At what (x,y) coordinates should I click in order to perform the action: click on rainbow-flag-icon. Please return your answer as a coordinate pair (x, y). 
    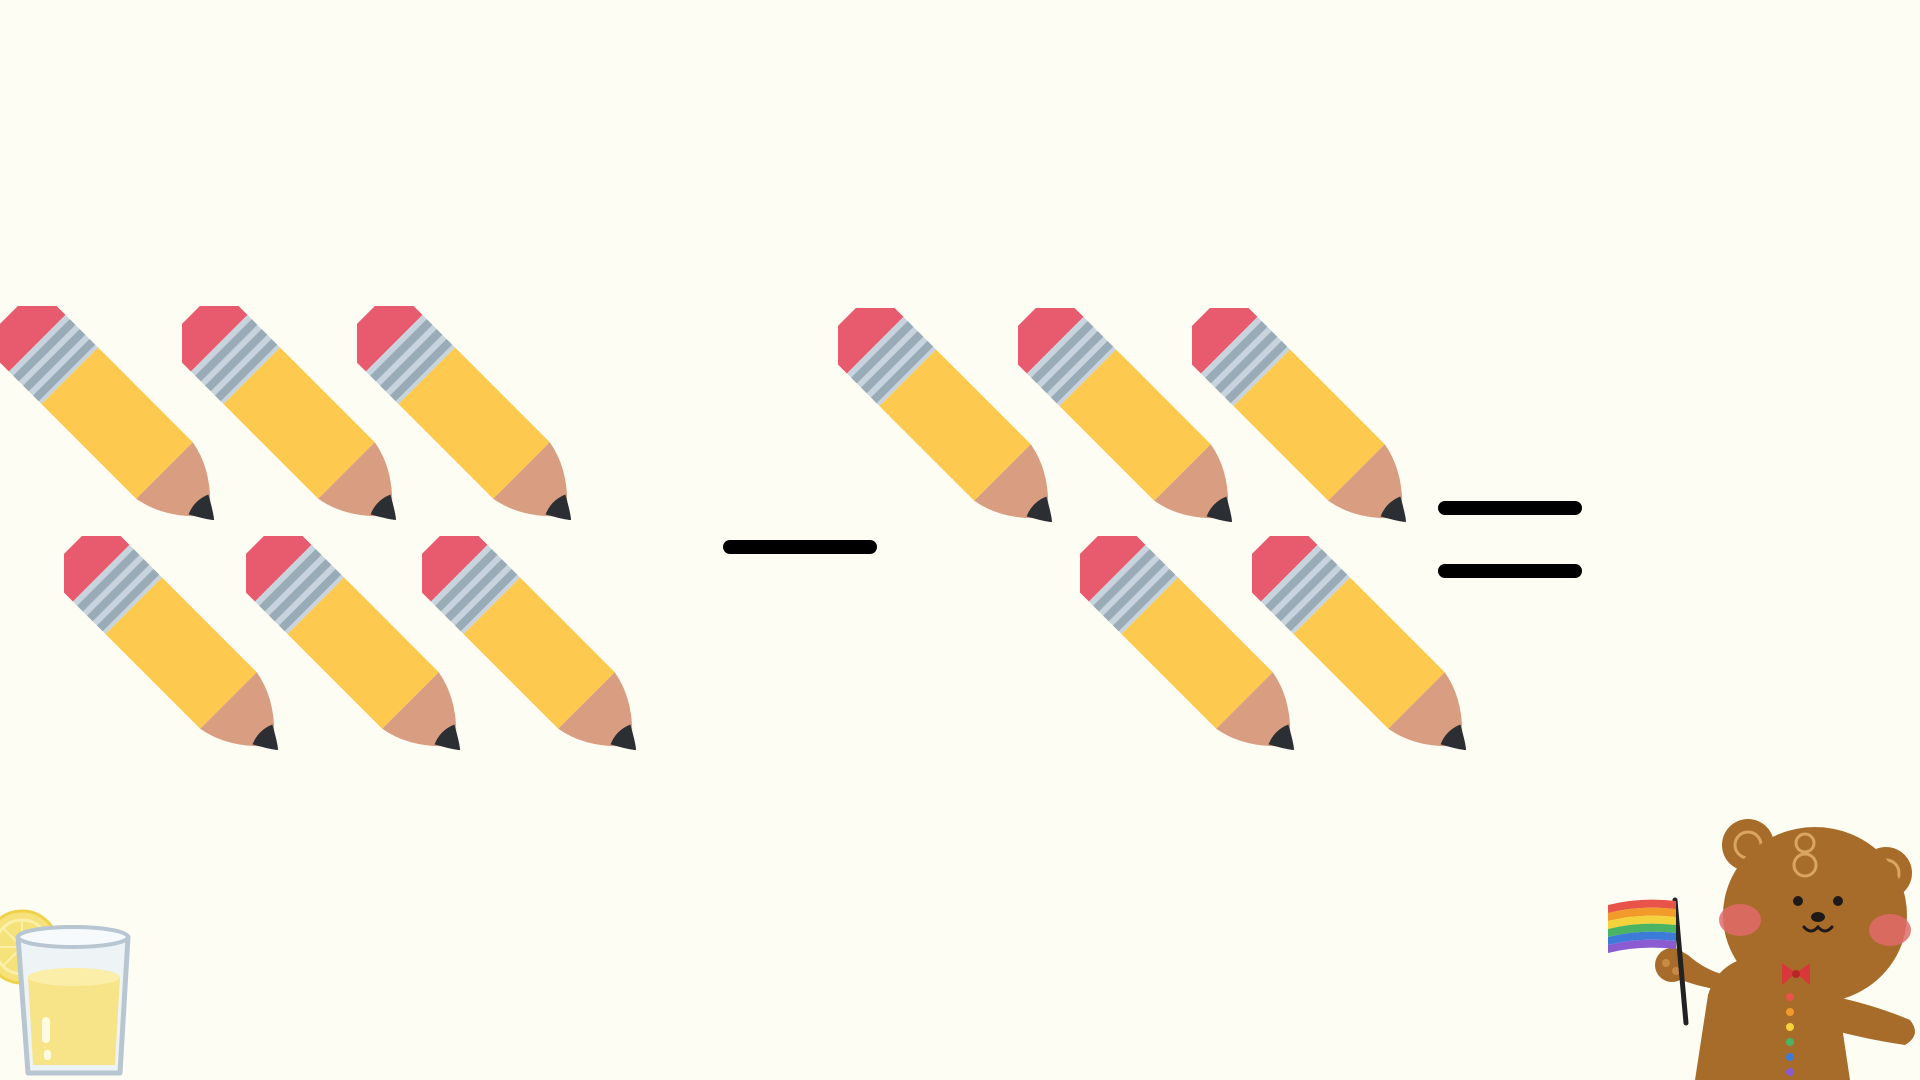
    Looking at the image, I should click on (1642, 926).